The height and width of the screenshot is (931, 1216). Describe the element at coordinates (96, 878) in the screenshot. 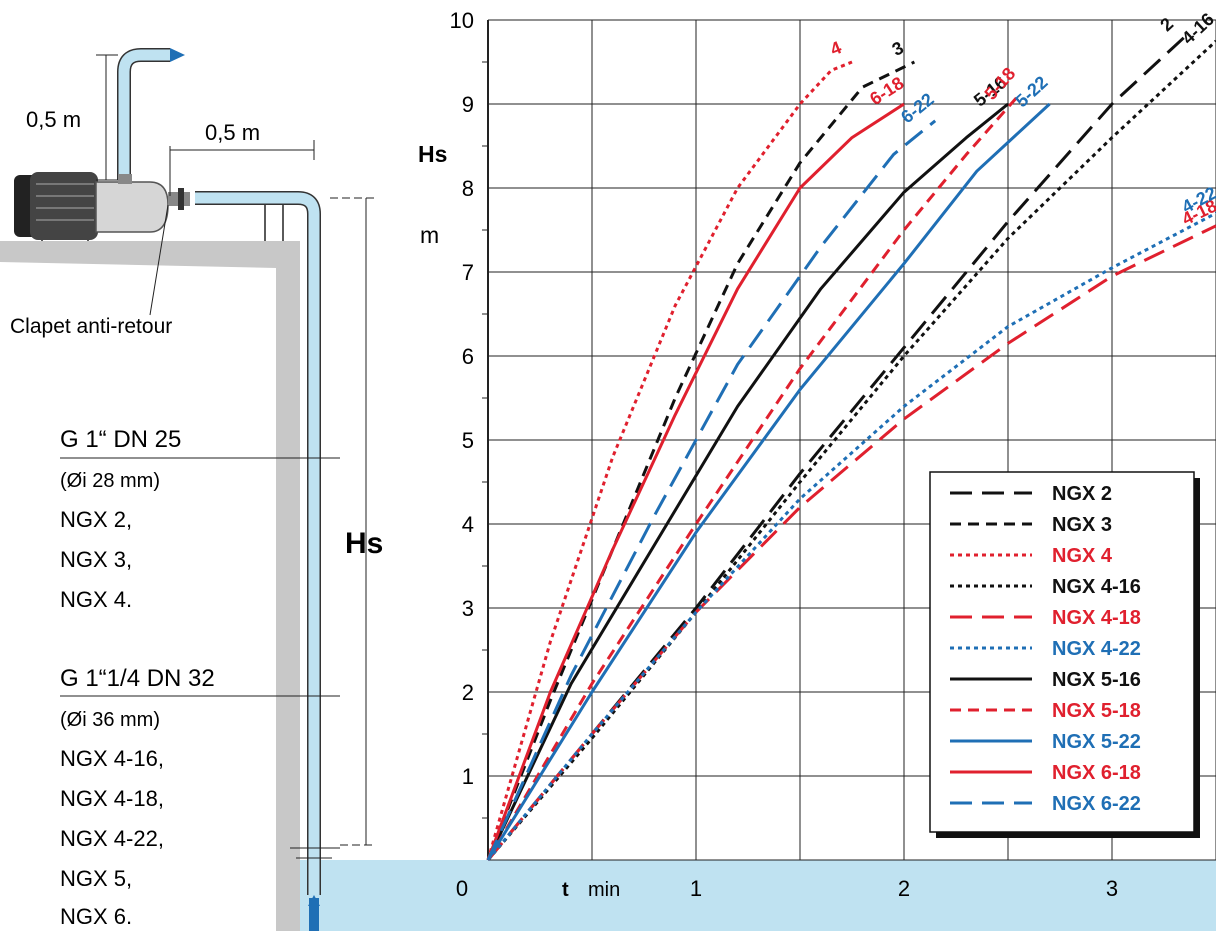

I see `pipe-spec-2-model: NGX 5,` at that location.